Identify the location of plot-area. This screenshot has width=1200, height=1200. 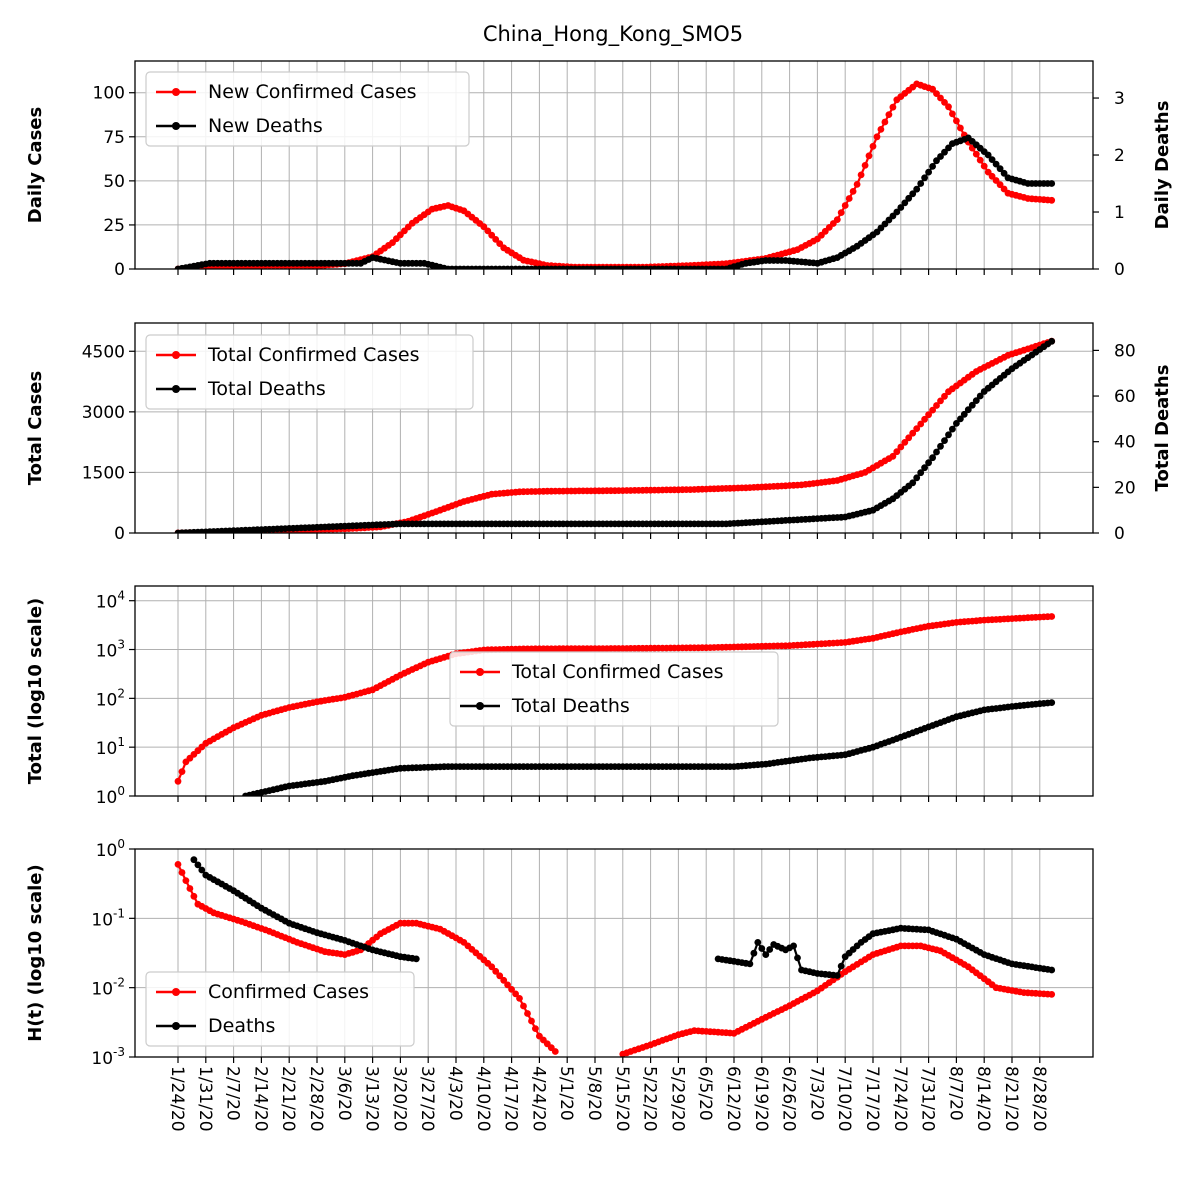
(615, 174).